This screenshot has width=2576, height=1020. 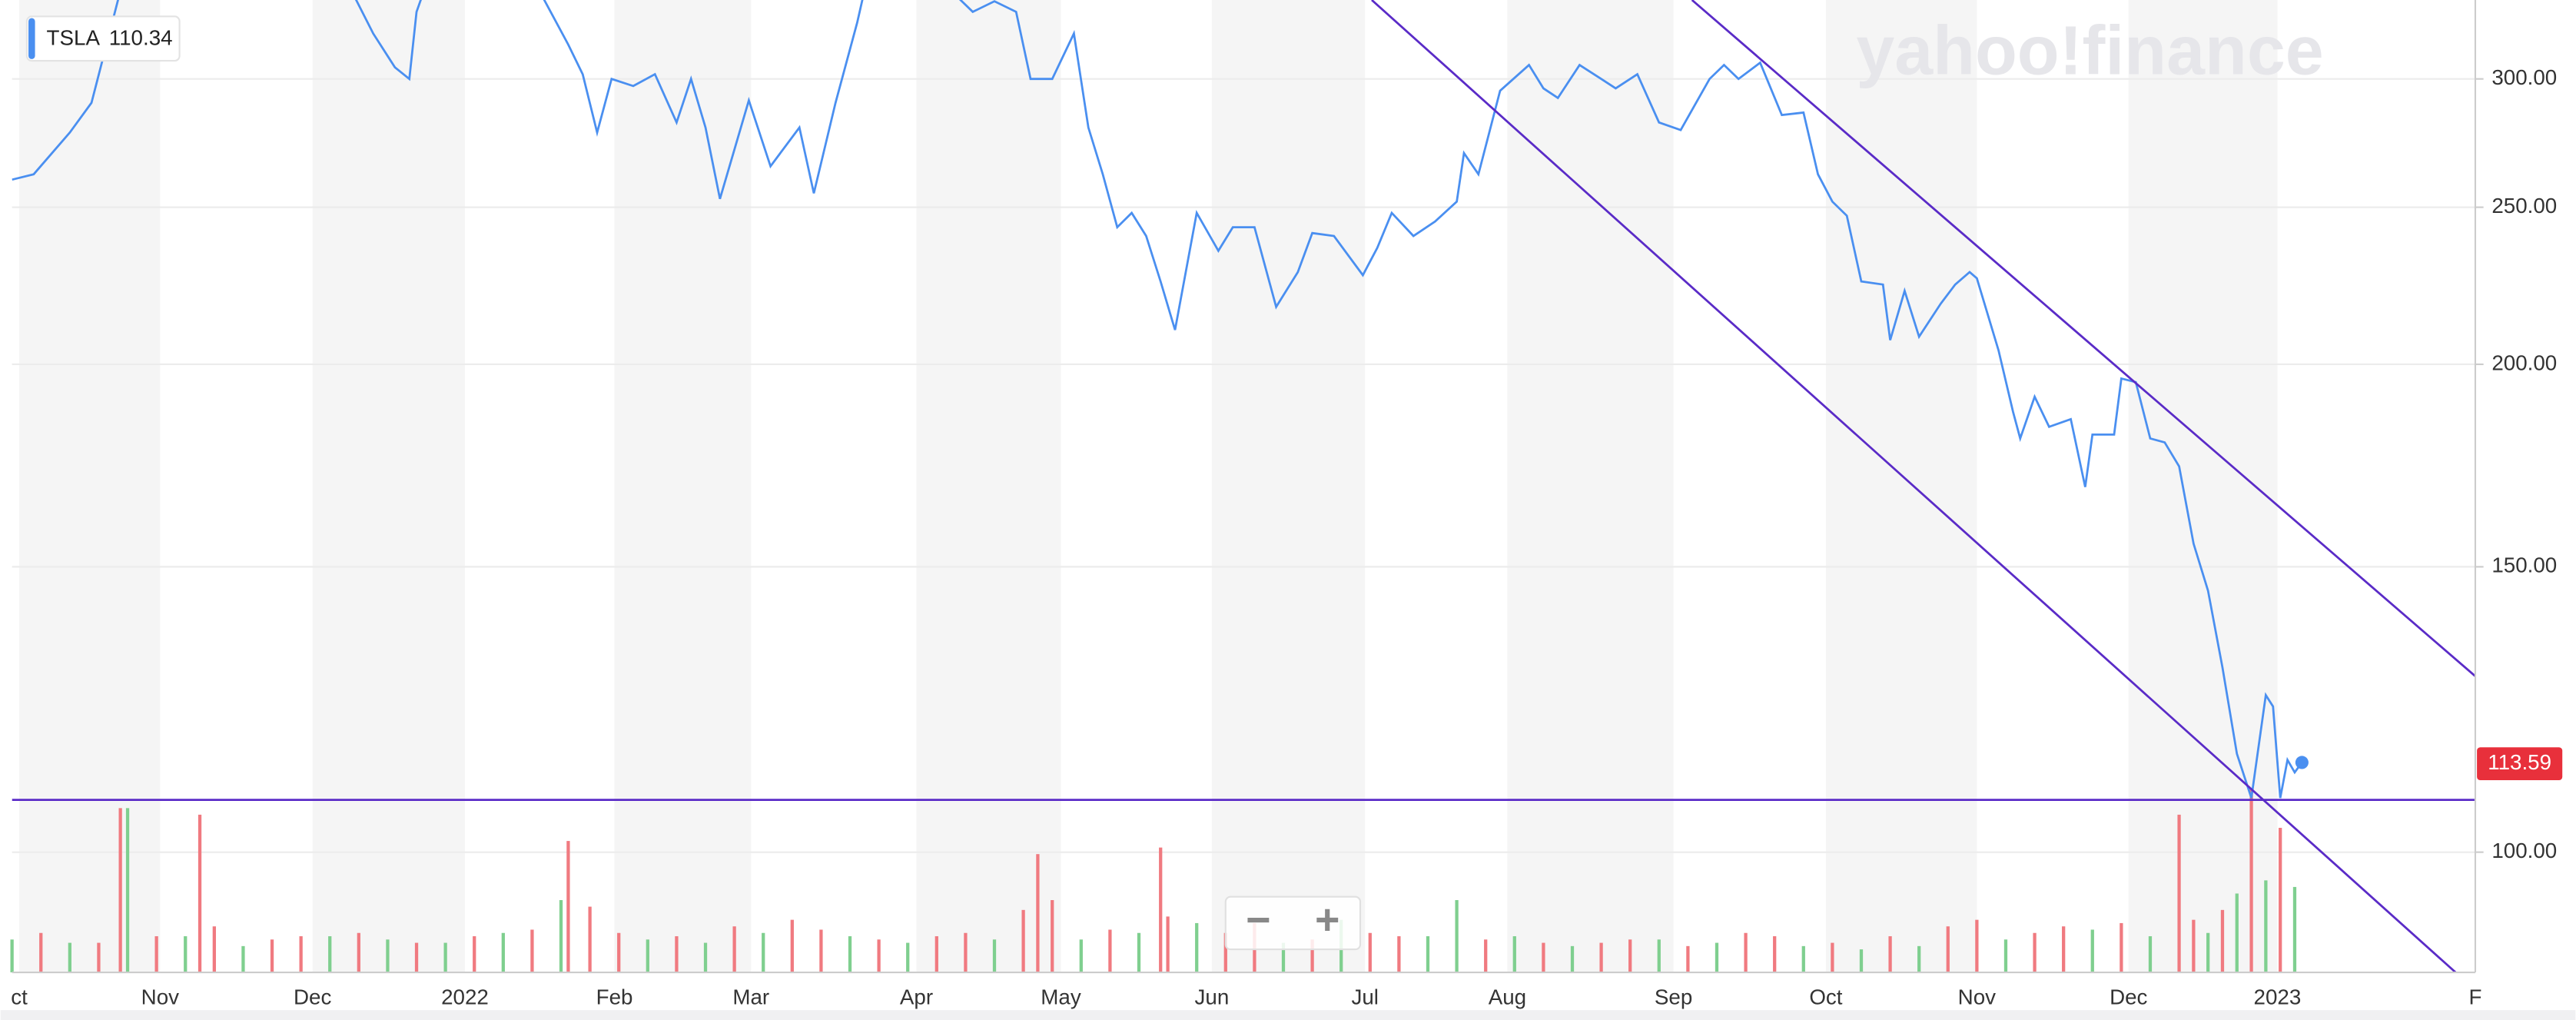 What do you see at coordinates (750, 997) in the screenshot?
I see `x-tick-label: Mar` at bounding box center [750, 997].